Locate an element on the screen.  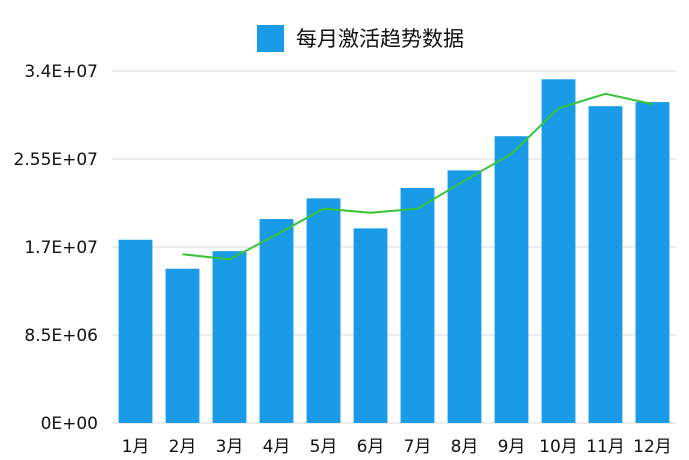
legend-label: 每月激活趋势数据 is located at coordinates (380, 39).